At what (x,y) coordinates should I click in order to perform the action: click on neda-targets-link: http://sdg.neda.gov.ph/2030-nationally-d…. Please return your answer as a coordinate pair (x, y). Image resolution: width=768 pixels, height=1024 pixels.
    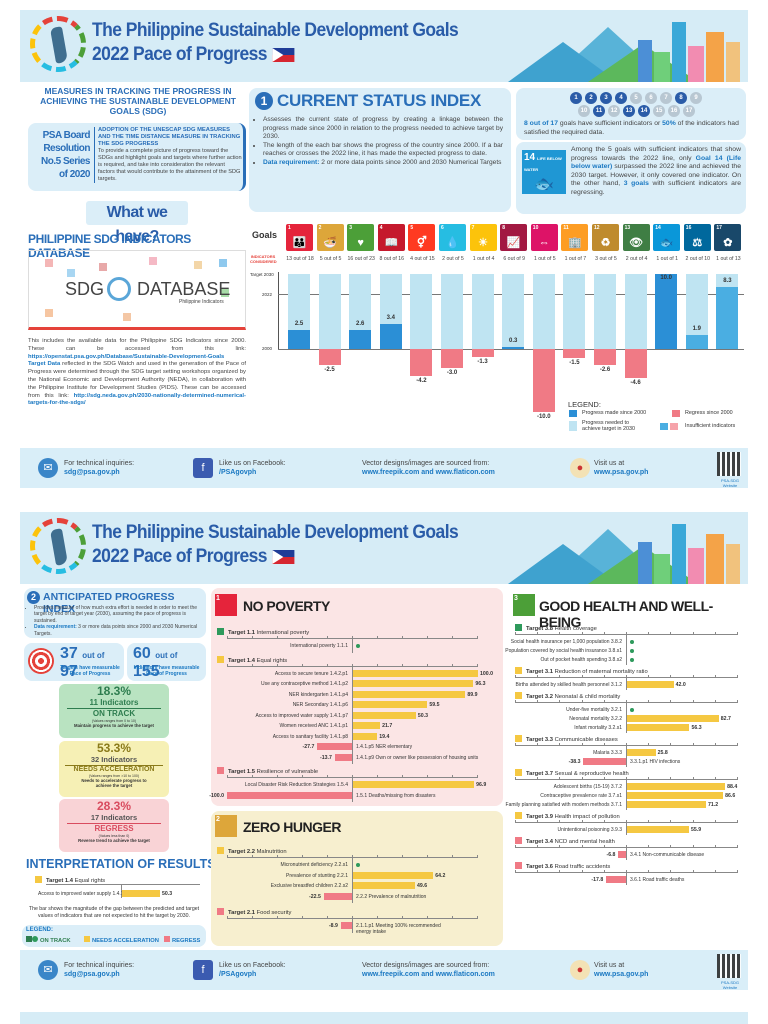
    Looking at the image, I should click on (137, 399).